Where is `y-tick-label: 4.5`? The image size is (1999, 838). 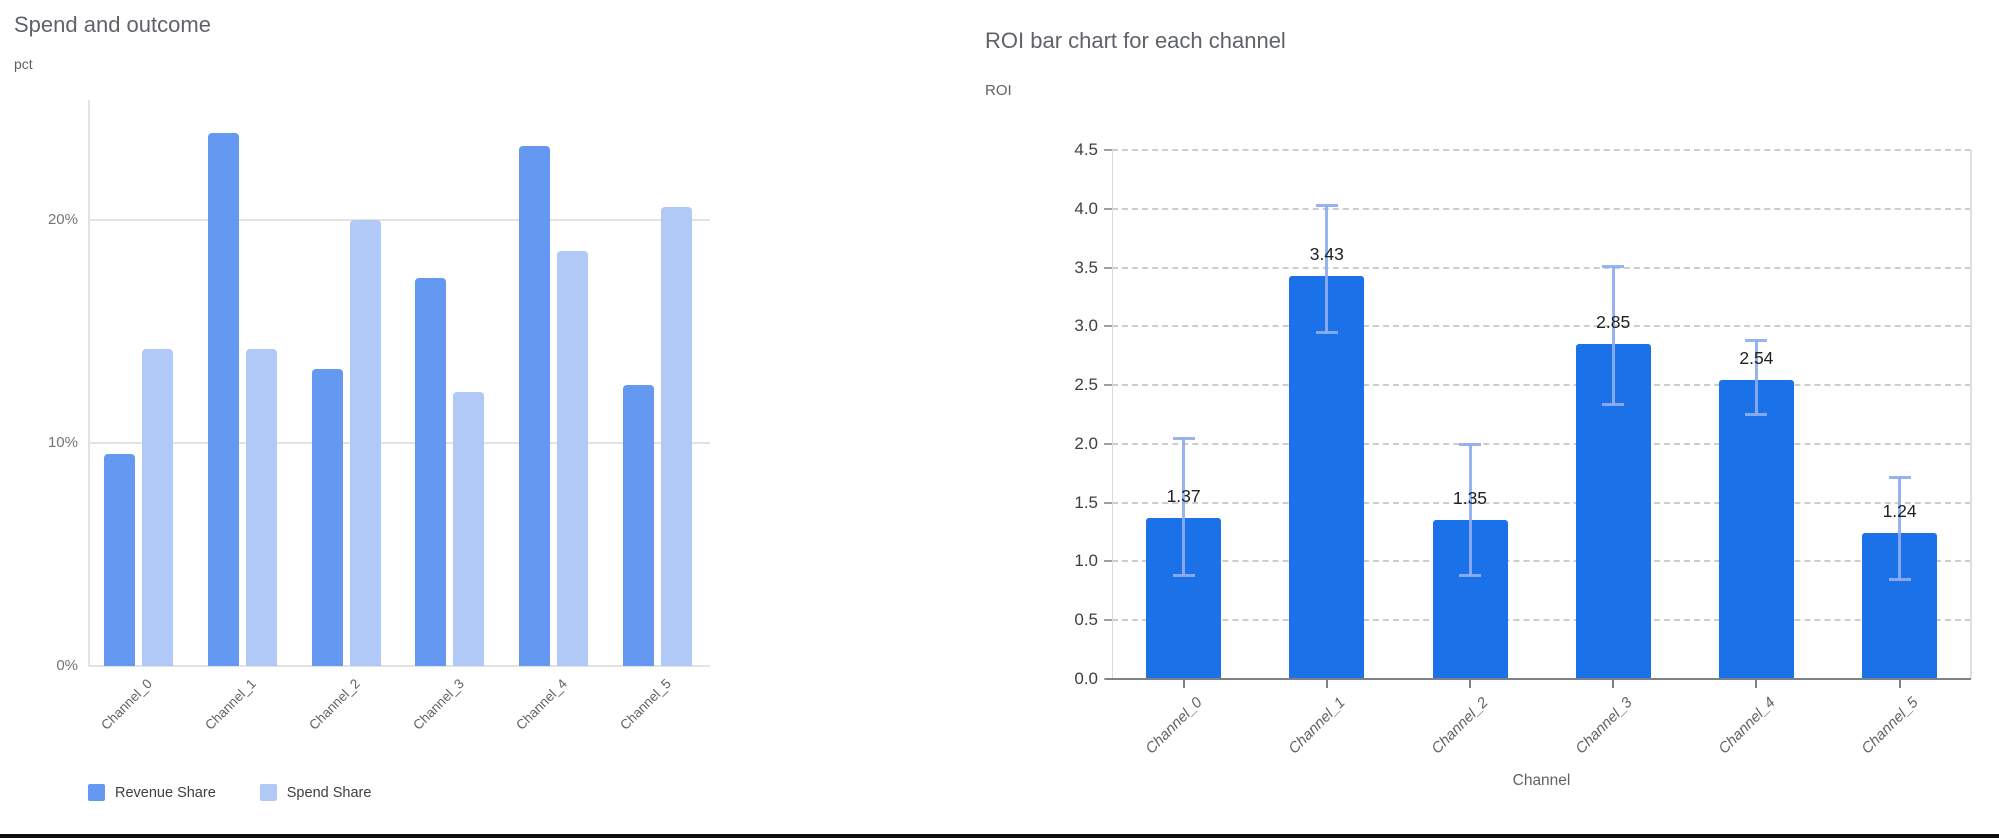 y-tick-label: 4.5 is located at coordinates (1086, 149).